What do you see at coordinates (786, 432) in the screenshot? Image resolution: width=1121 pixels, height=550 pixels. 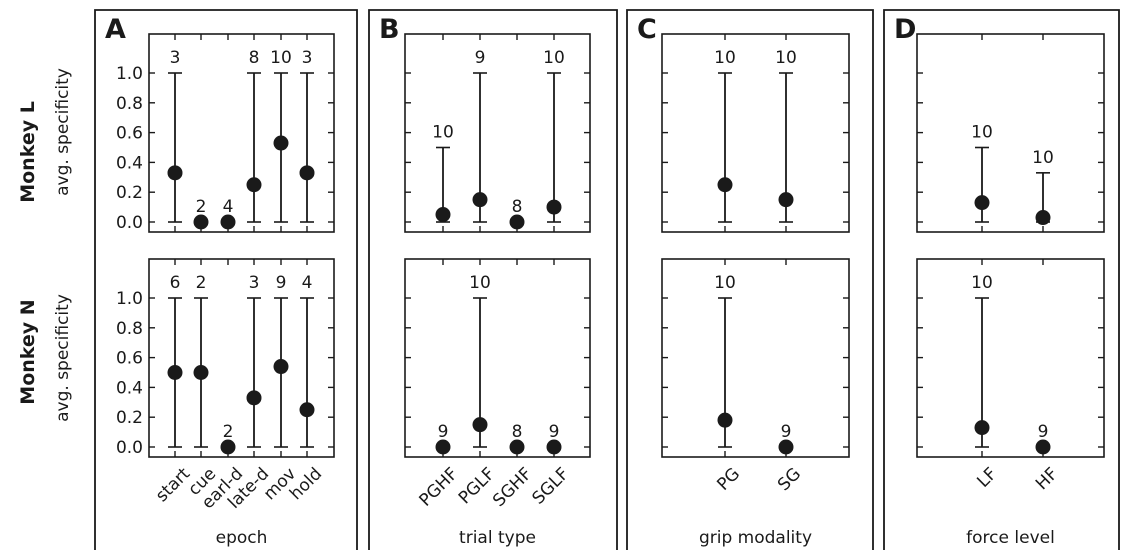 I see `panel-c-row-2-count-SG: 9` at bounding box center [786, 432].